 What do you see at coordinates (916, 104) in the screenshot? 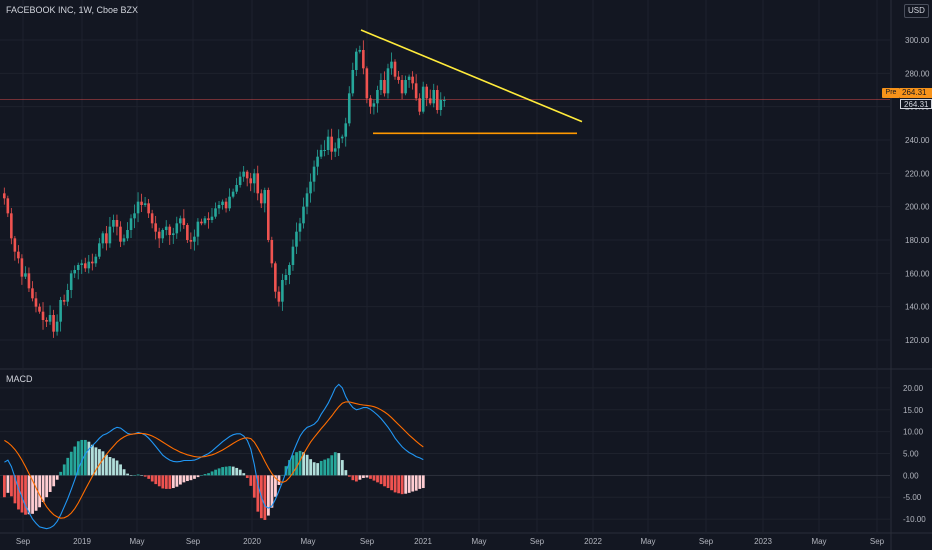
I see `current-price-tag: 264.31` at bounding box center [916, 104].